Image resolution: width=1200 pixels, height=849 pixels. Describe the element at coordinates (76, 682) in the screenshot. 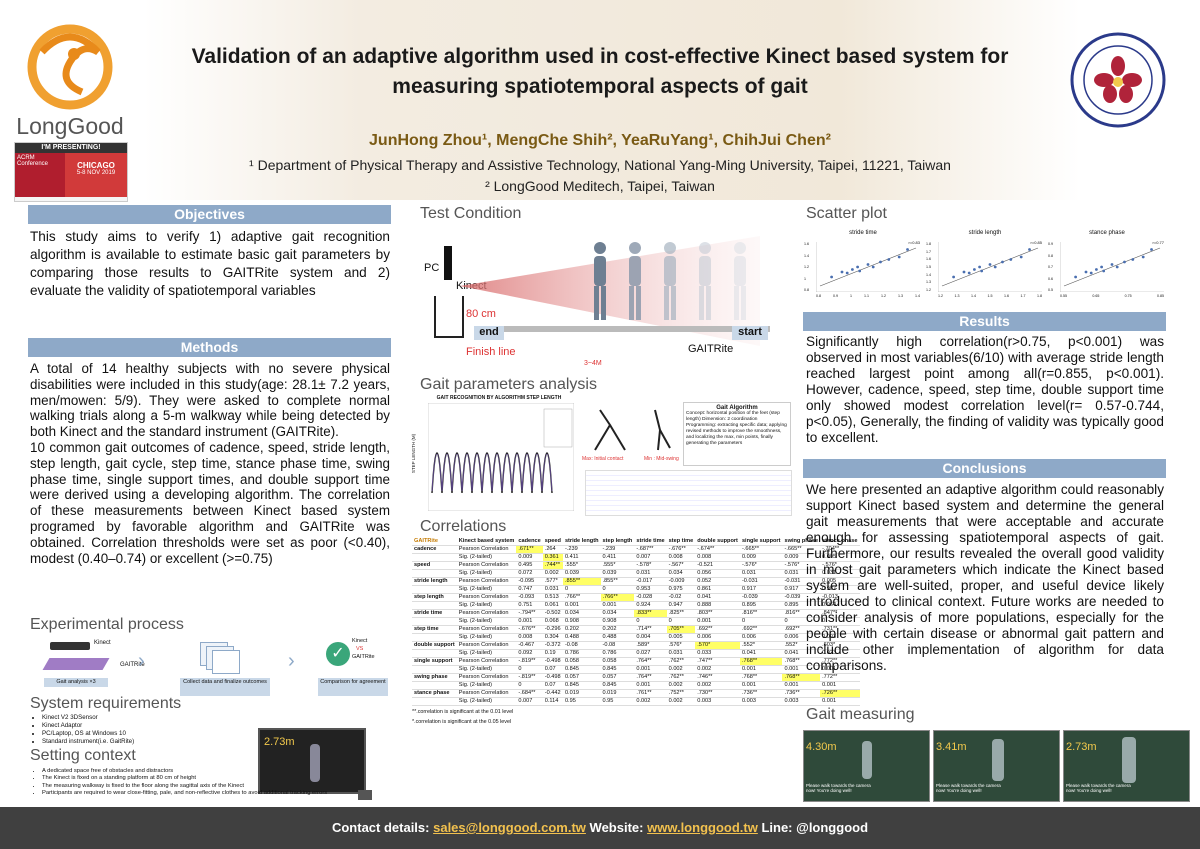

I see `step-gait-analysis: Gait analysis ×3` at that location.